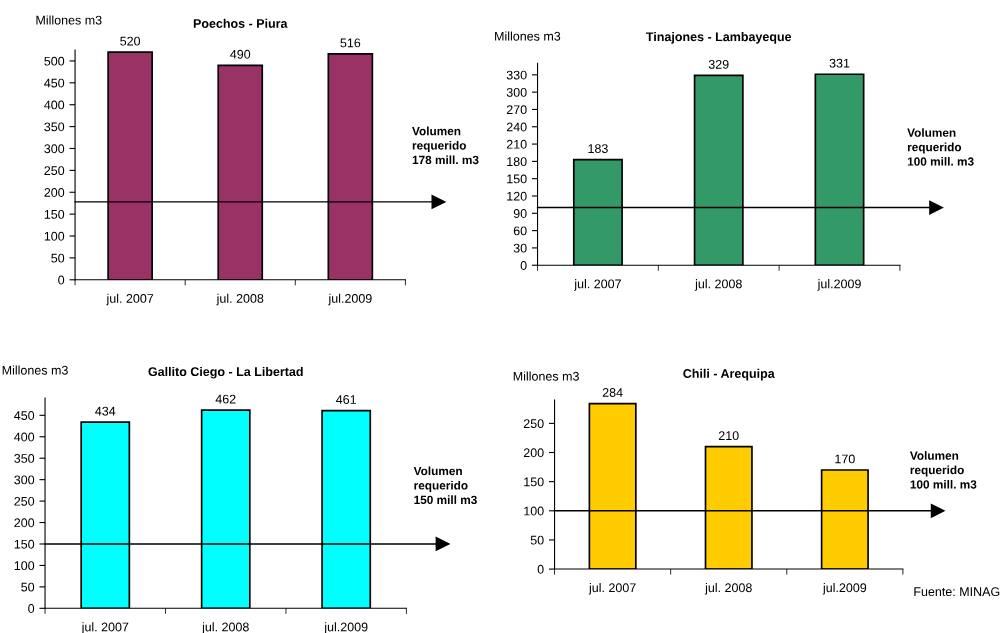  What do you see at coordinates (225, 399) in the screenshot?
I see `data-label: 462` at bounding box center [225, 399].